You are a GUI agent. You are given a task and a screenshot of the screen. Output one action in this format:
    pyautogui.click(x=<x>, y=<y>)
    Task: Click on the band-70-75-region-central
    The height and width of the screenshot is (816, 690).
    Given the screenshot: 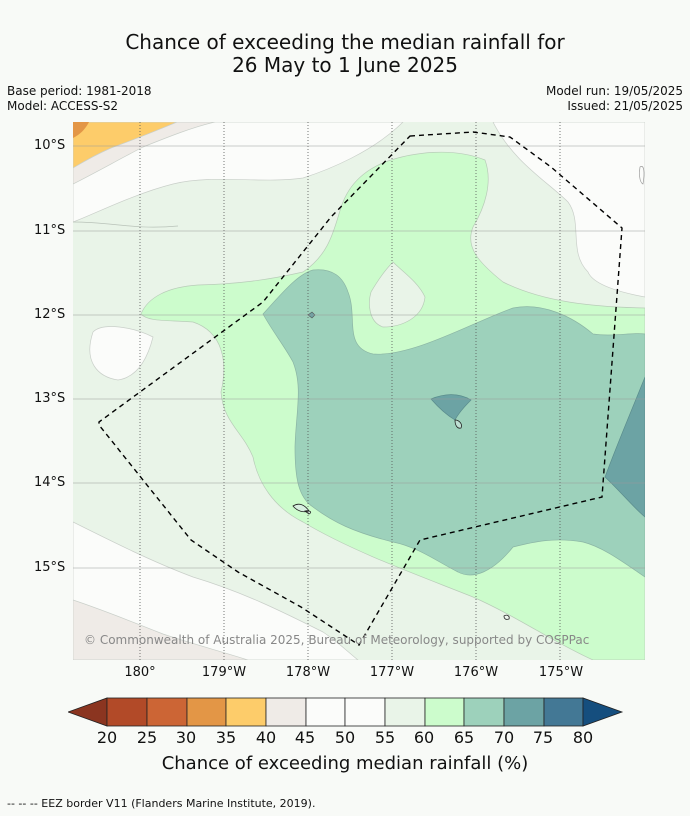 What is the action you would take?
    pyautogui.click(x=451, y=407)
    